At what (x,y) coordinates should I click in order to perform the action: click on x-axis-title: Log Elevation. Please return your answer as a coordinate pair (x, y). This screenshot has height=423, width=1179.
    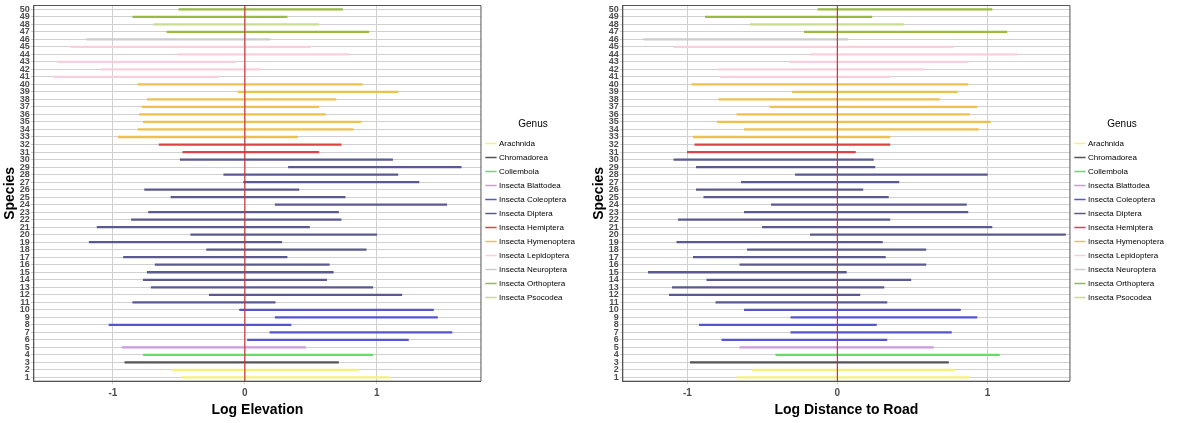
    Looking at the image, I should click on (257, 409).